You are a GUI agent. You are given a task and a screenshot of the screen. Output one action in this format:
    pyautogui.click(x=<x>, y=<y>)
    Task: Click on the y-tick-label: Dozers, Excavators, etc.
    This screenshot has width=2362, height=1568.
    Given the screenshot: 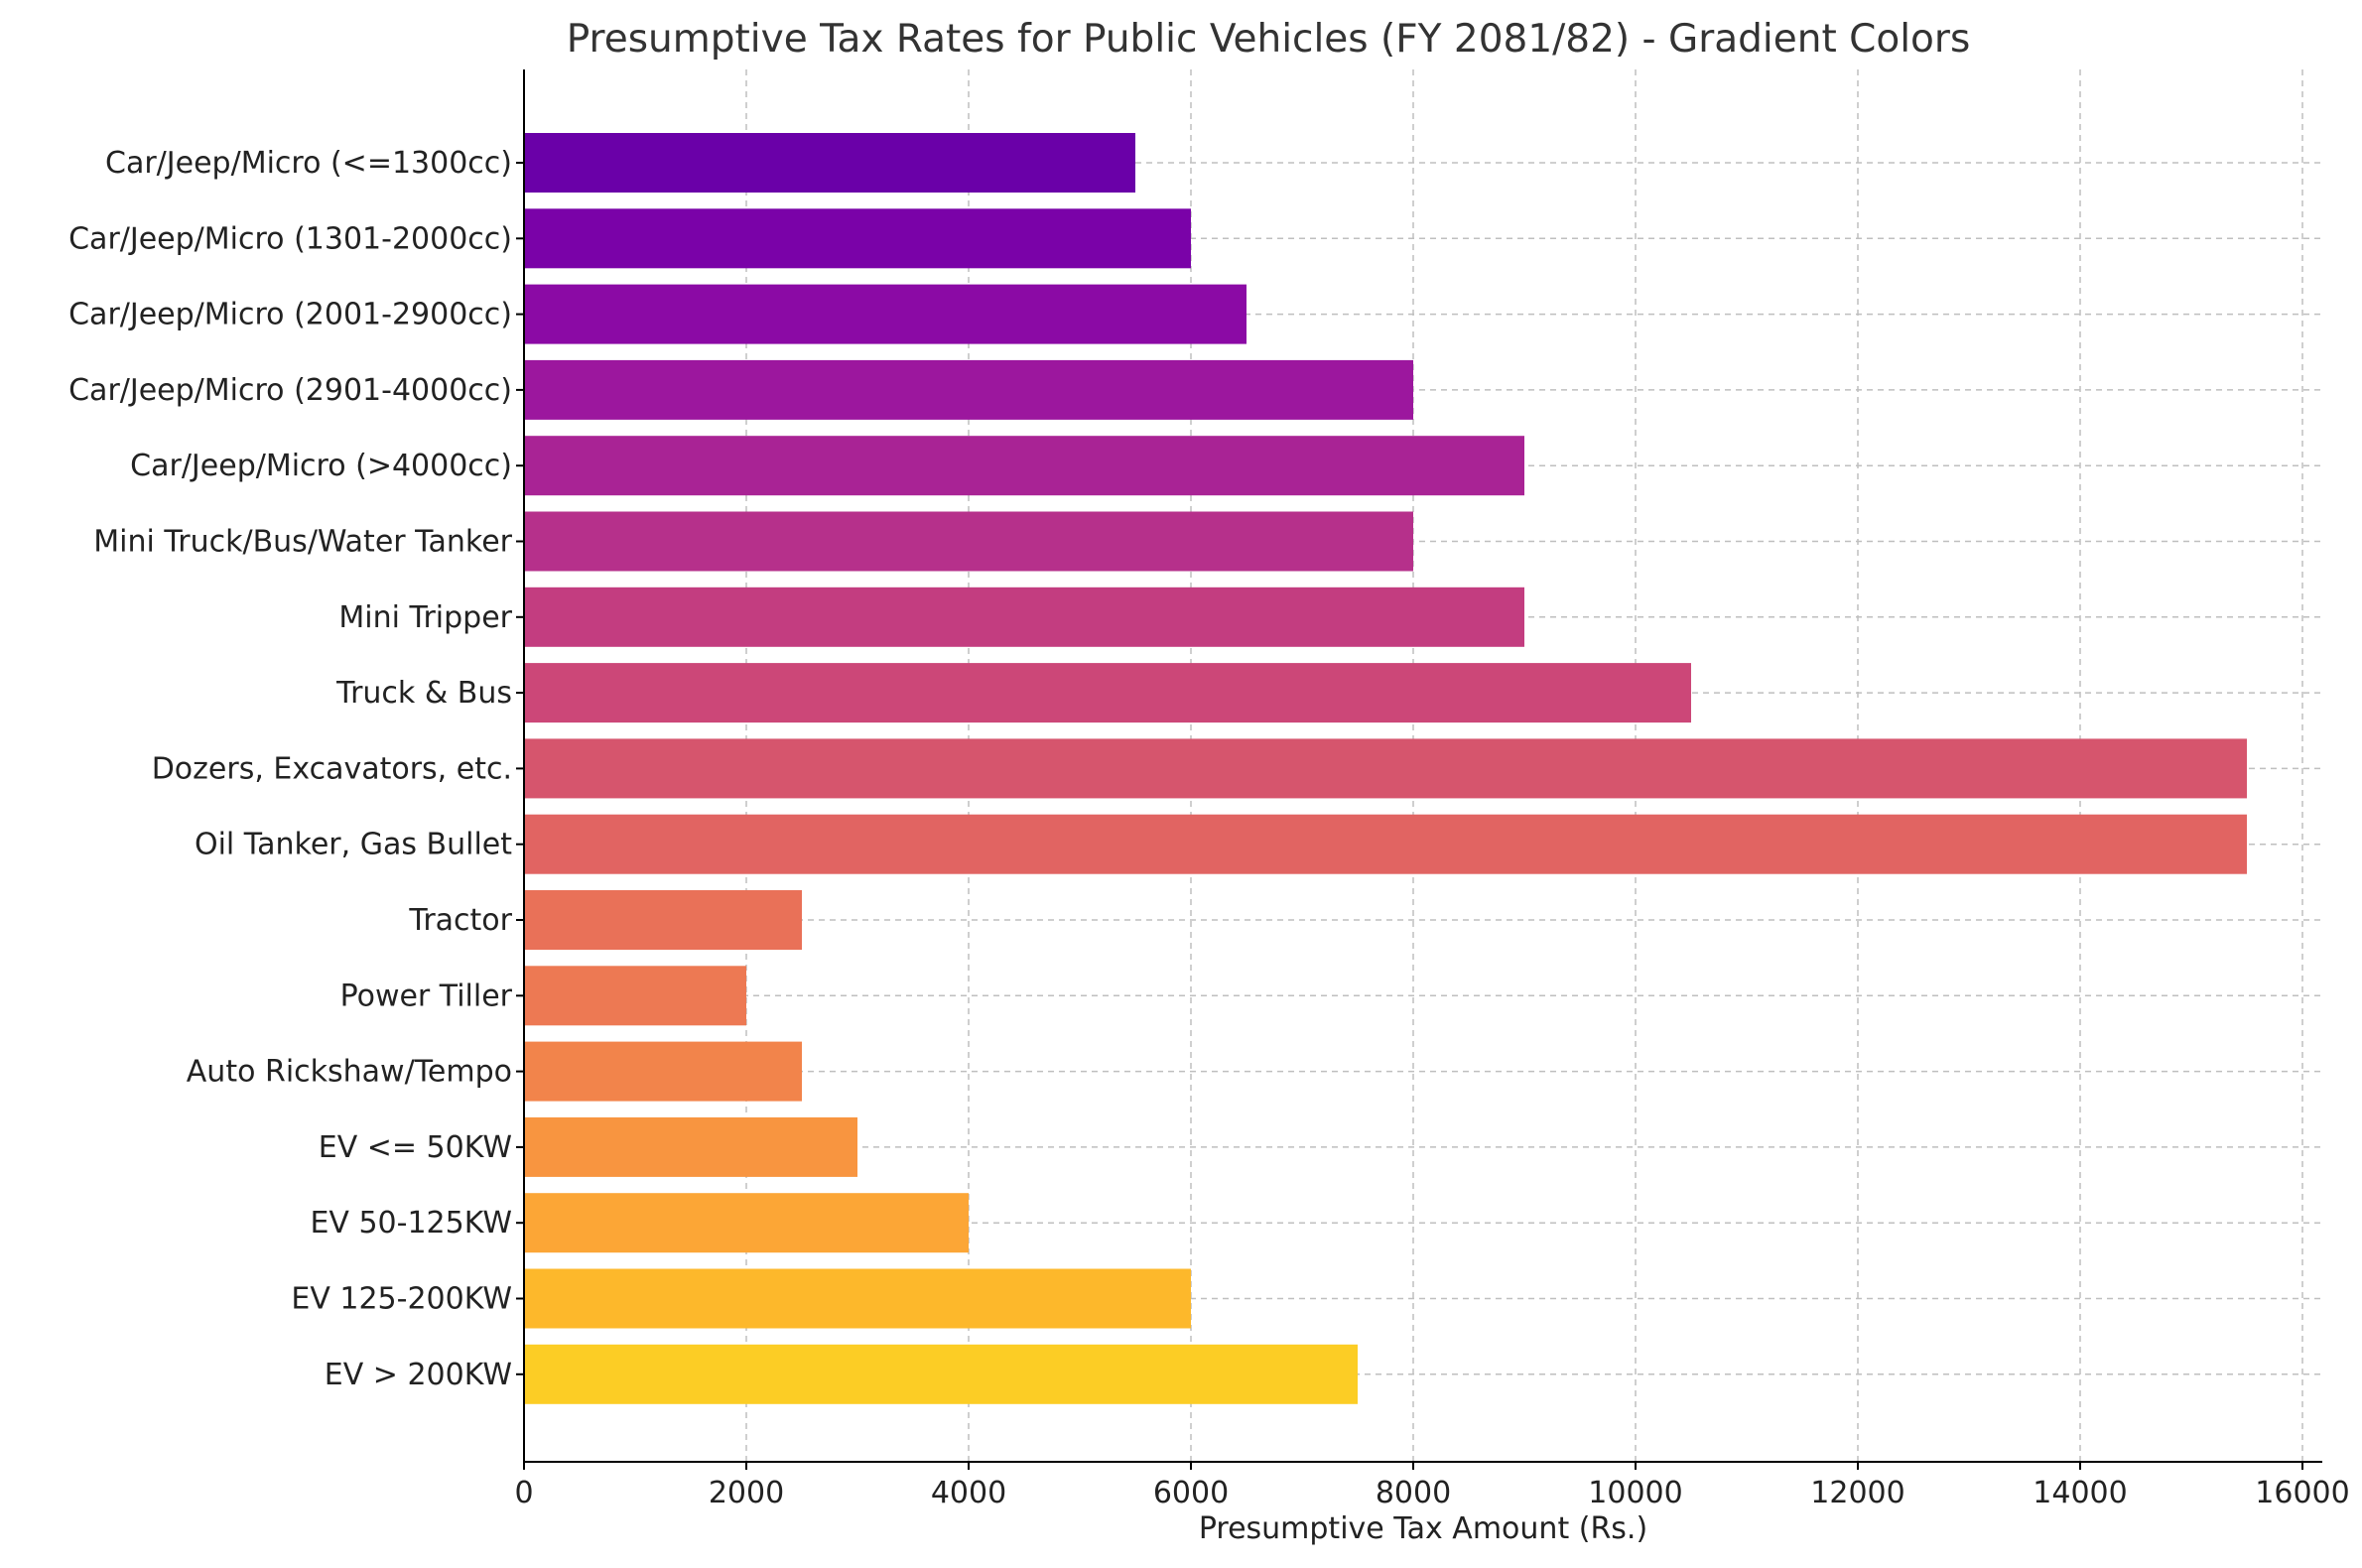 What is the action you would take?
    pyautogui.click(x=332, y=768)
    